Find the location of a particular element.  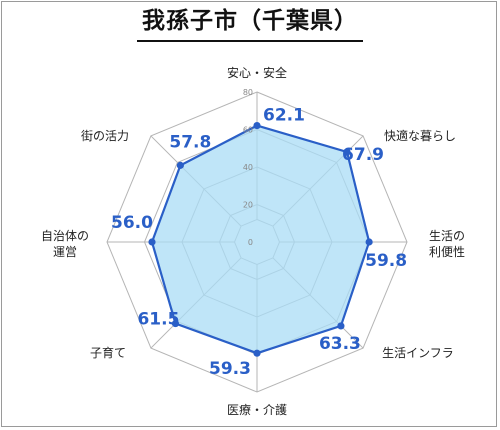

axis-label-6-0: 自治体の is located at coordinates (65, 236).